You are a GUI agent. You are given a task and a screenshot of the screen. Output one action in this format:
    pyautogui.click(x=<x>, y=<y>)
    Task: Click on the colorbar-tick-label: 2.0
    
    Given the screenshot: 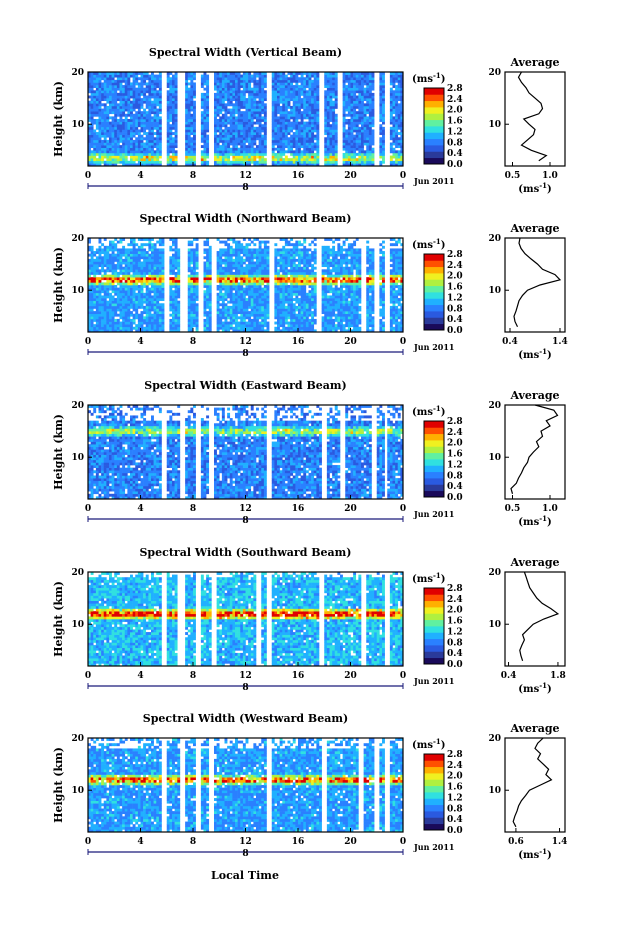 What is the action you would take?
    pyautogui.click(x=455, y=111)
    